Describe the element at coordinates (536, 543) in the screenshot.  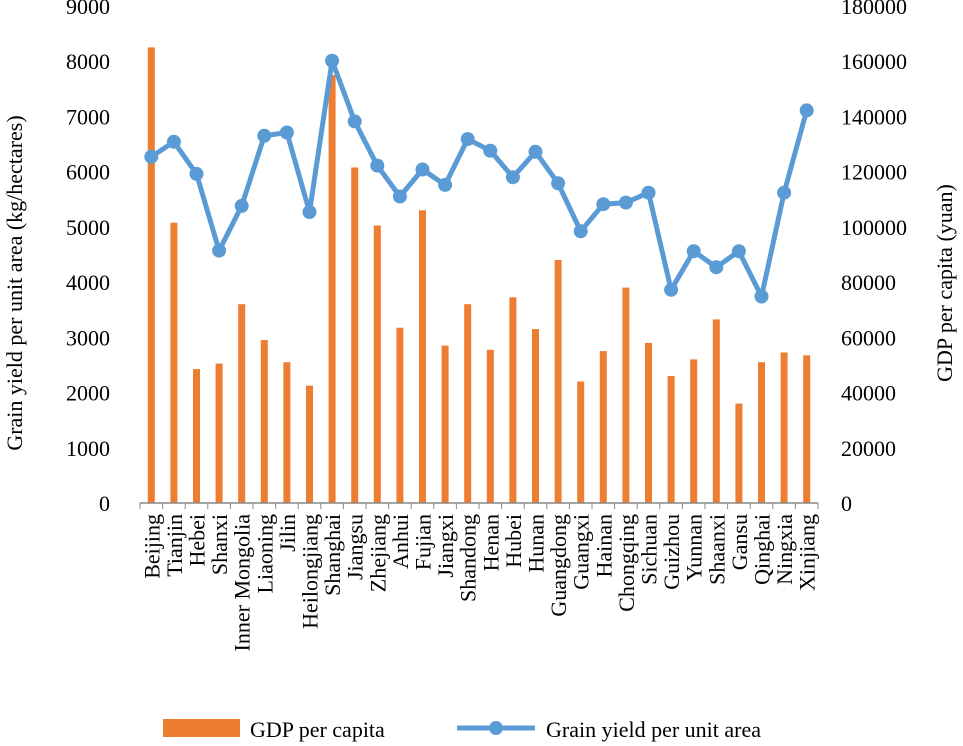
I see `category-label: Hunan` at that location.